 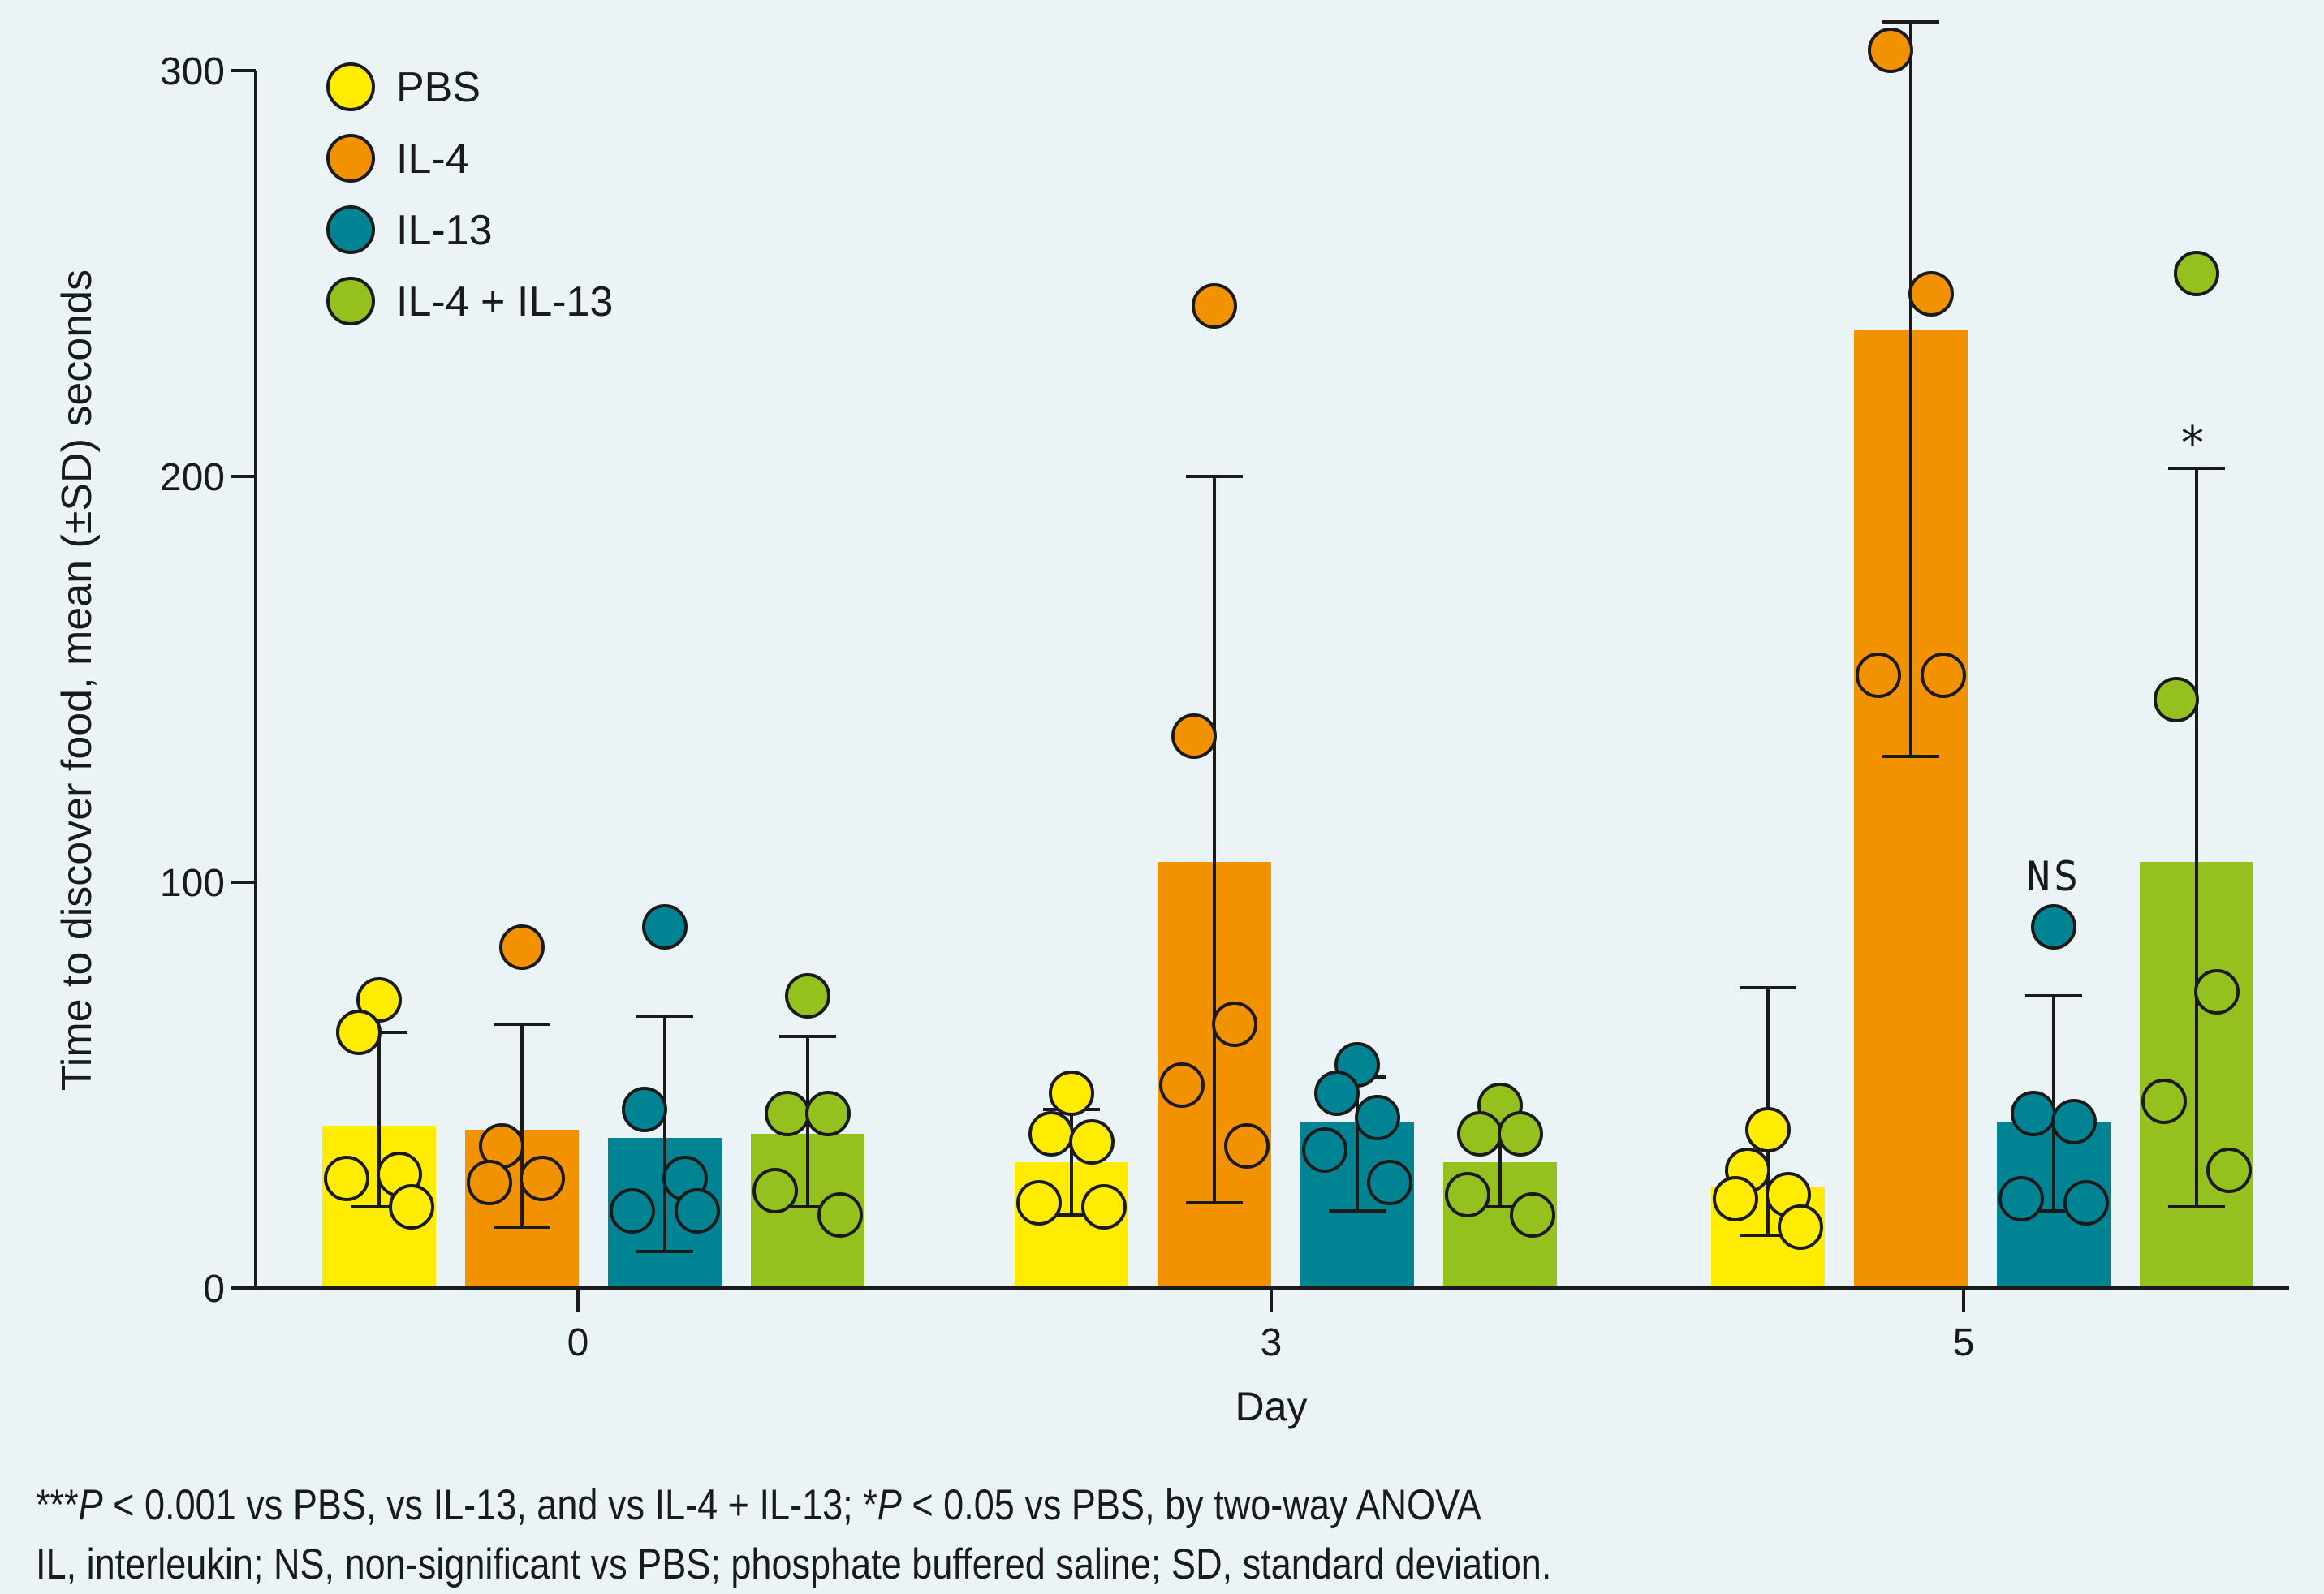 I want to click on footnote-text-b: < 0.05 vs PBS, by two-way ANOVA, so click(x=1191, y=1505).